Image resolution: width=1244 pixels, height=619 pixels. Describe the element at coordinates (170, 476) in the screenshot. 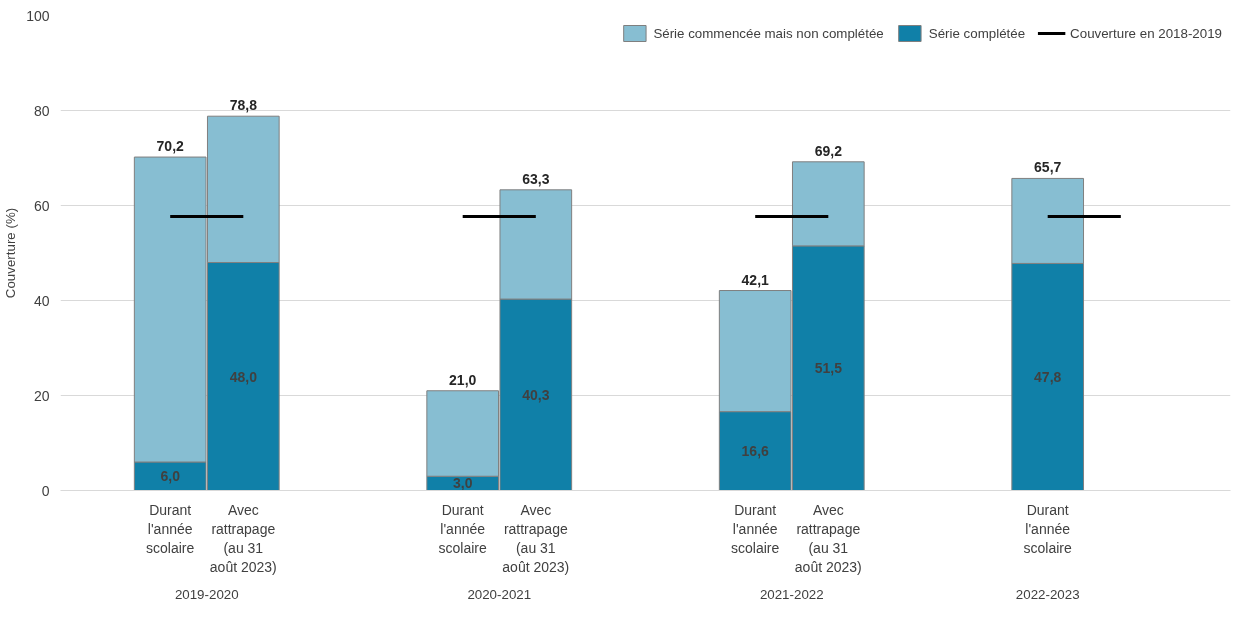

I see `data-label: 6,0` at that location.